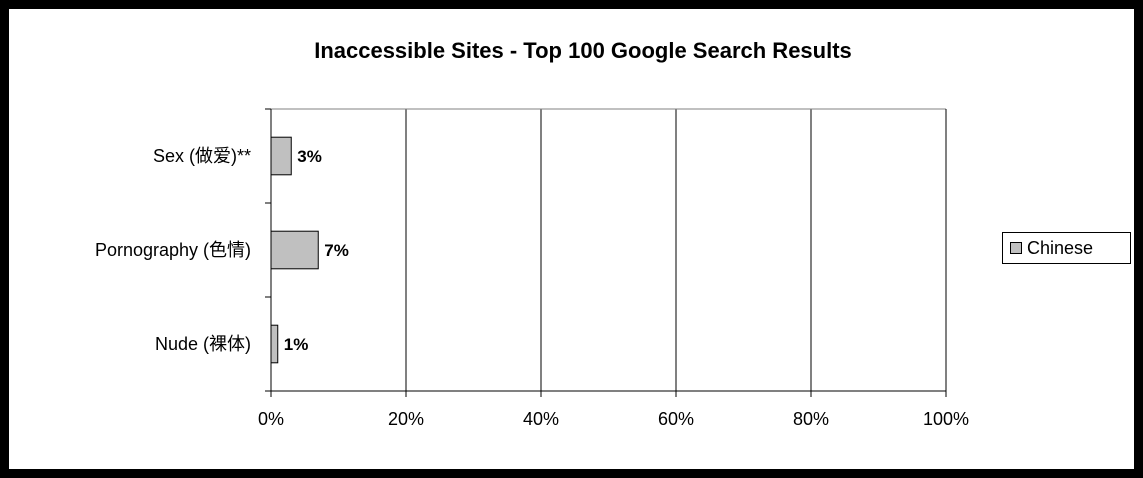 This screenshot has width=1143, height=478. Describe the element at coordinates (541, 419) in the screenshot. I see `x-tick-label: 40%` at that location.